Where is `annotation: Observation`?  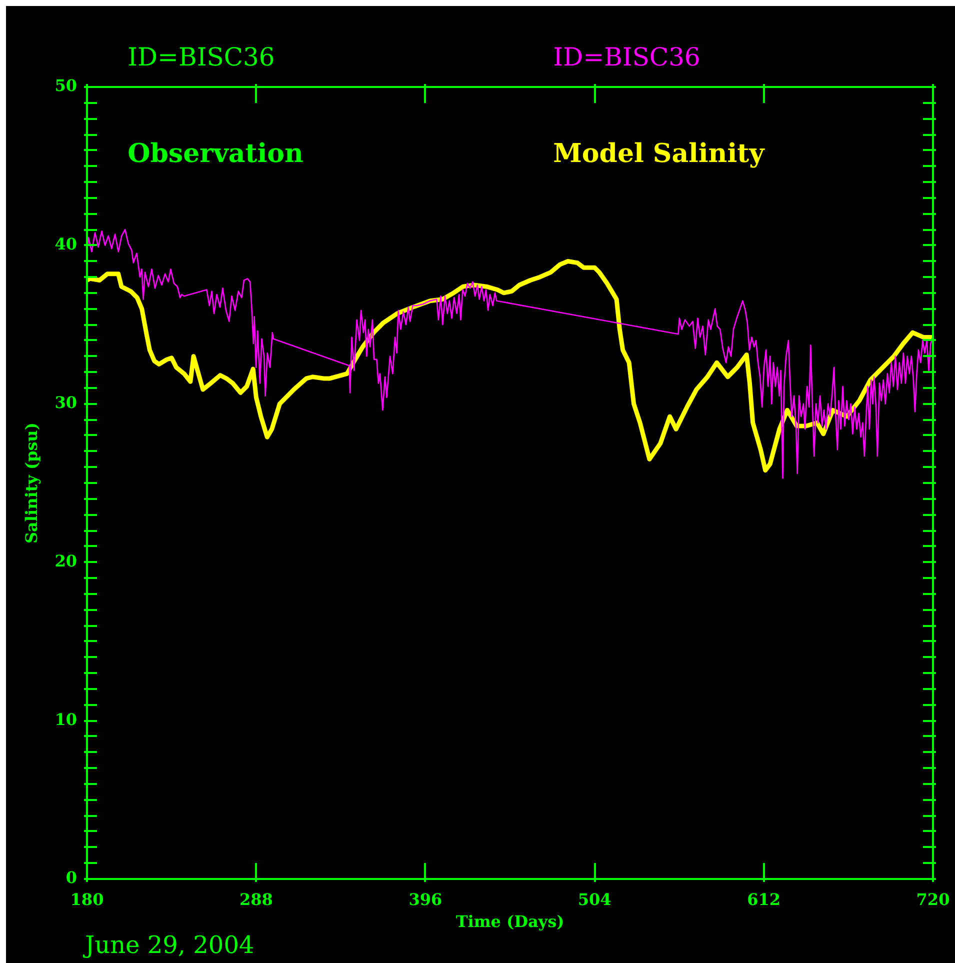
annotation: Observation is located at coordinates (216, 153).